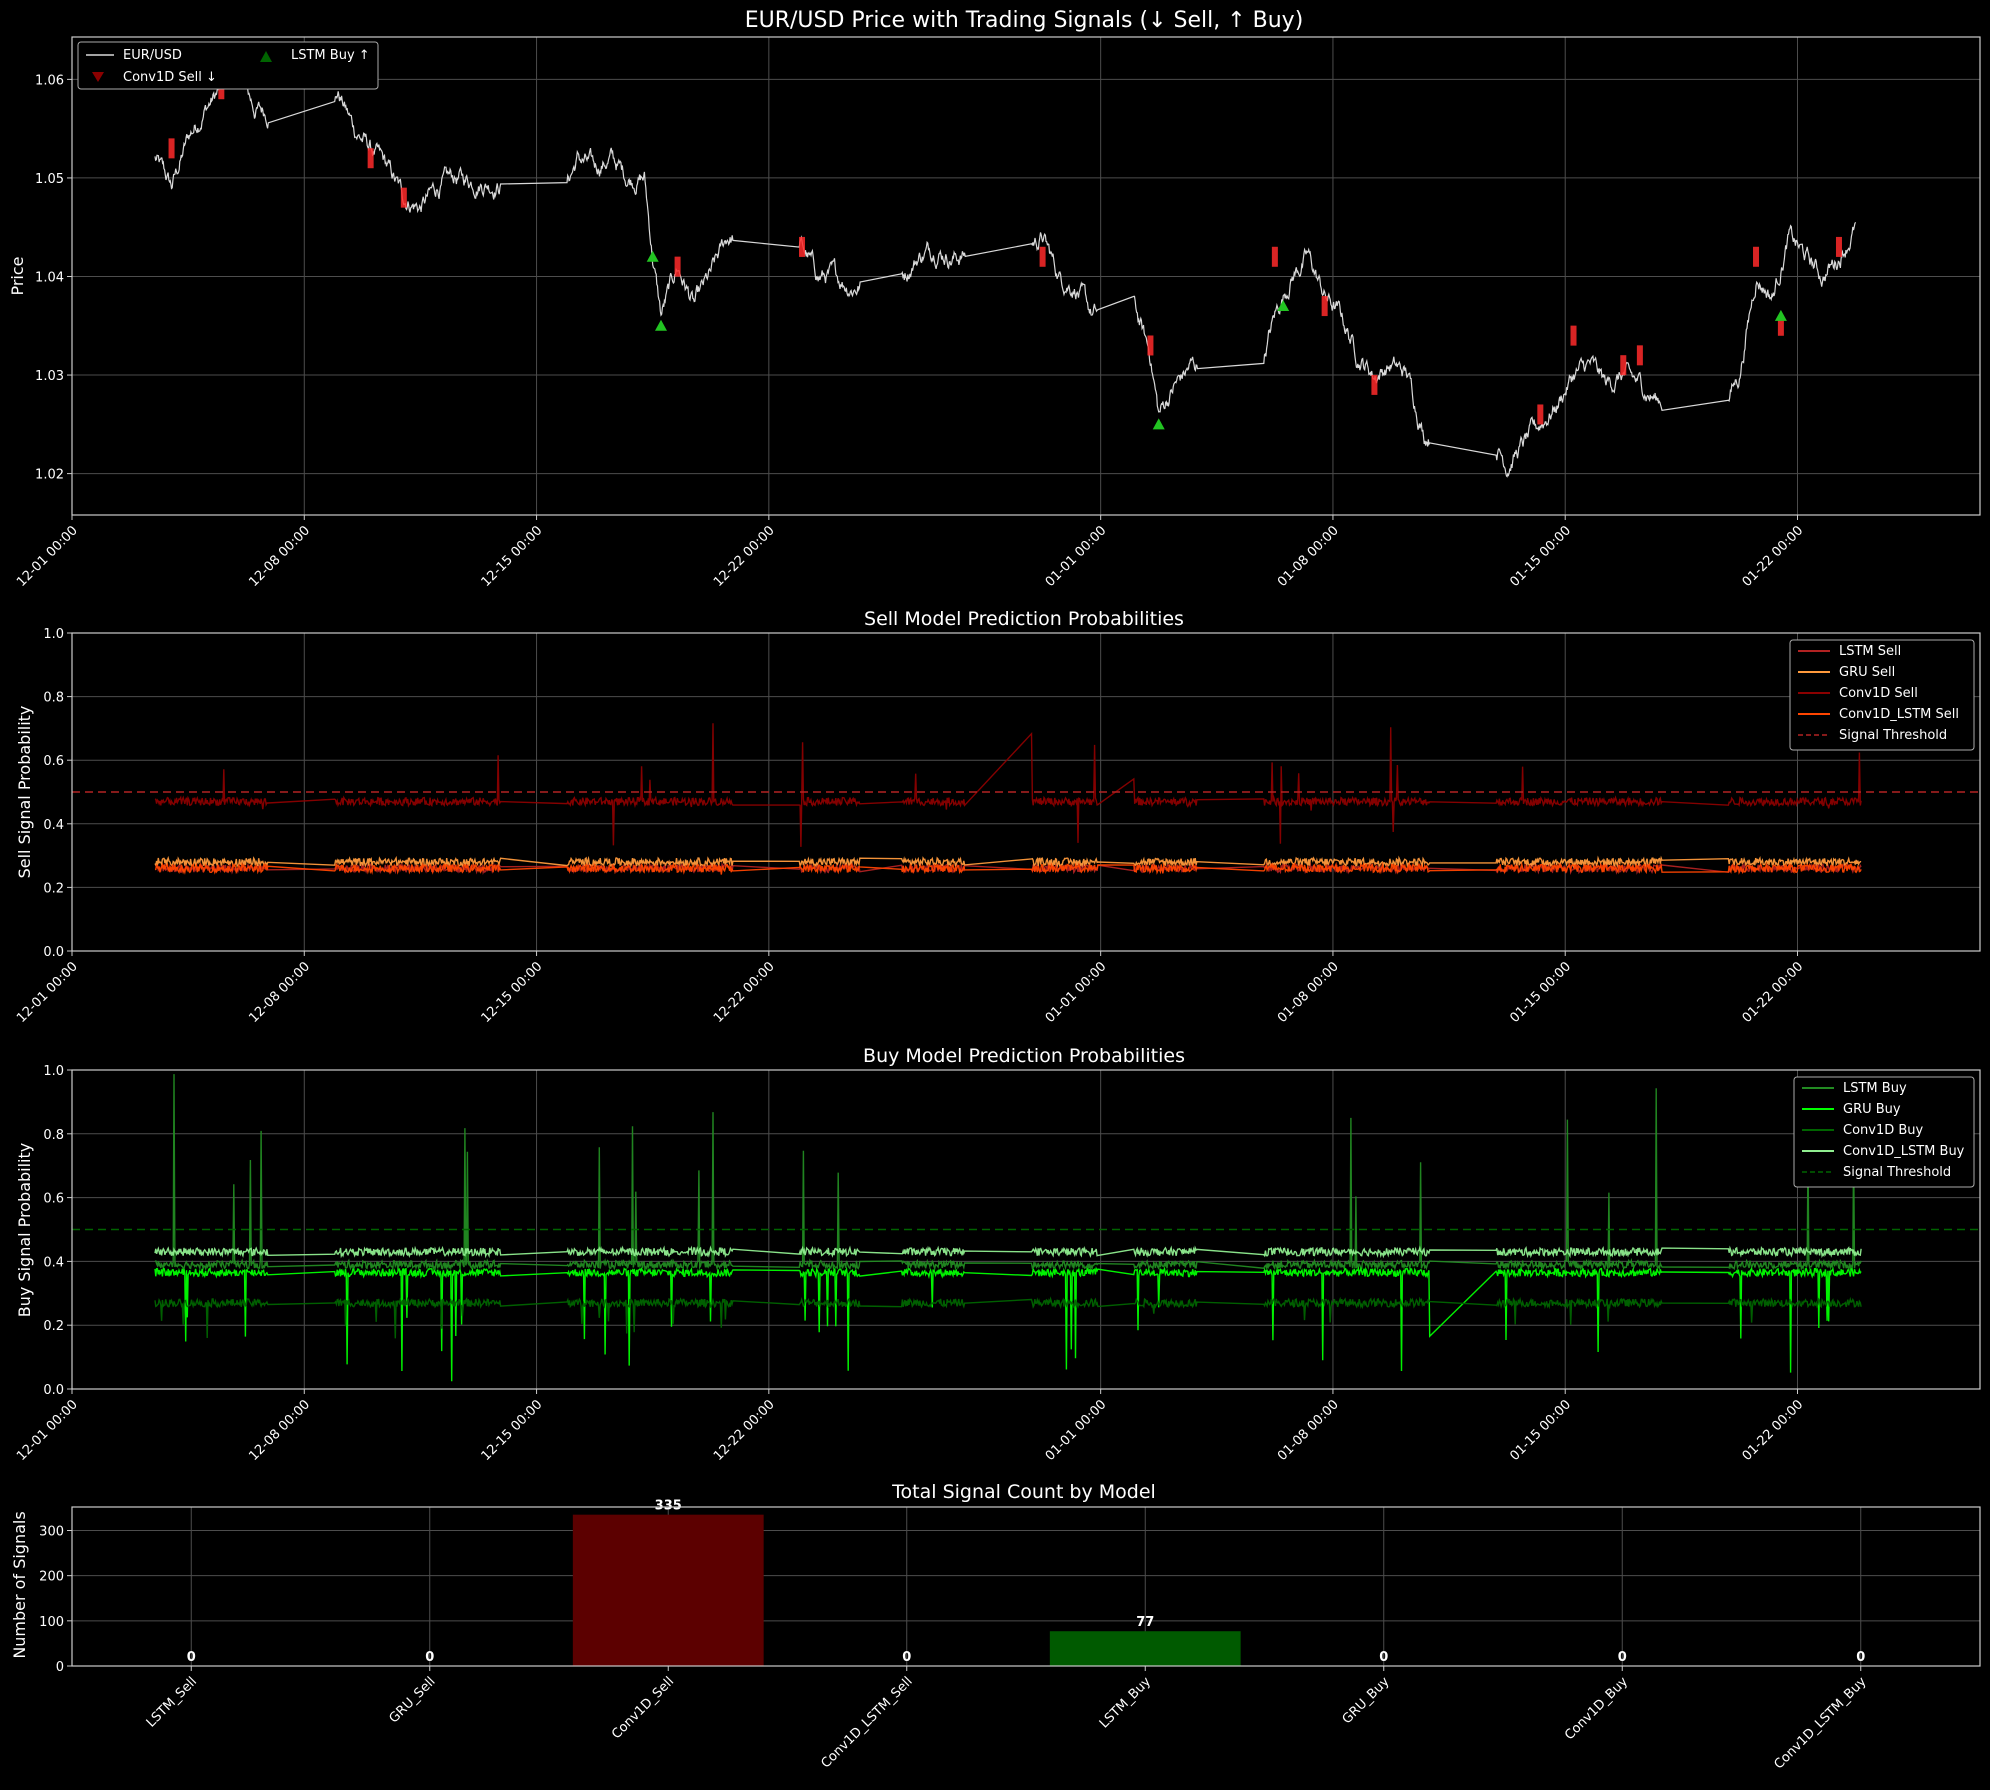  Describe the element at coordinates (1145, 1648) in the screenshot. I see `bar-lstm-buy` at that location.